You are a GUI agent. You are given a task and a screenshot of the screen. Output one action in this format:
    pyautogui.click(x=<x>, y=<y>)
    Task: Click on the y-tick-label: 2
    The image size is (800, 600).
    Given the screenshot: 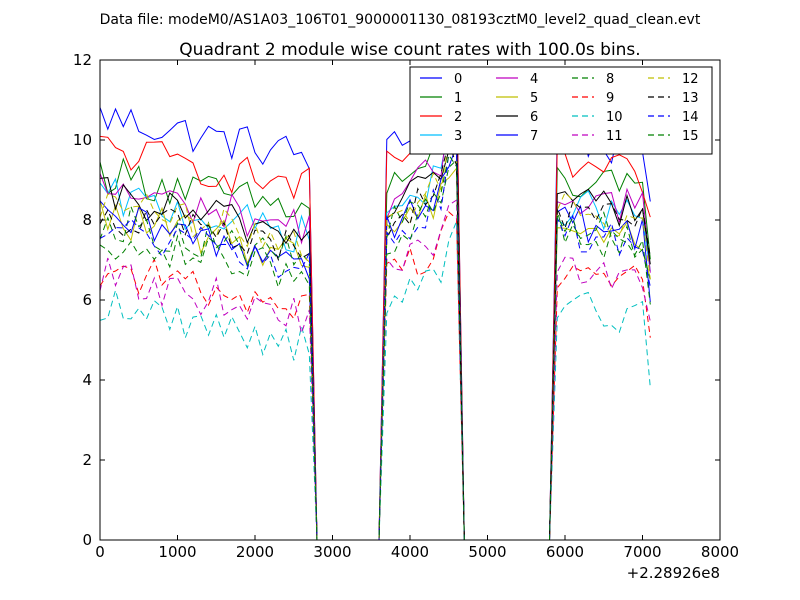 What is the action you would take?
    pyautogui.click(x=87, y=460)
    